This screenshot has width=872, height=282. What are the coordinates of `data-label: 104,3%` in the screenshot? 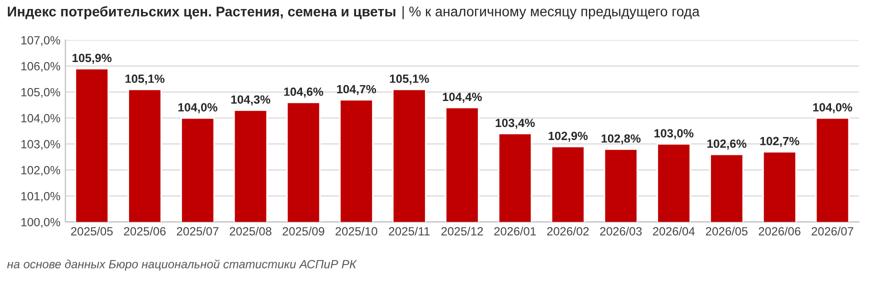 It's located at (250, 100).